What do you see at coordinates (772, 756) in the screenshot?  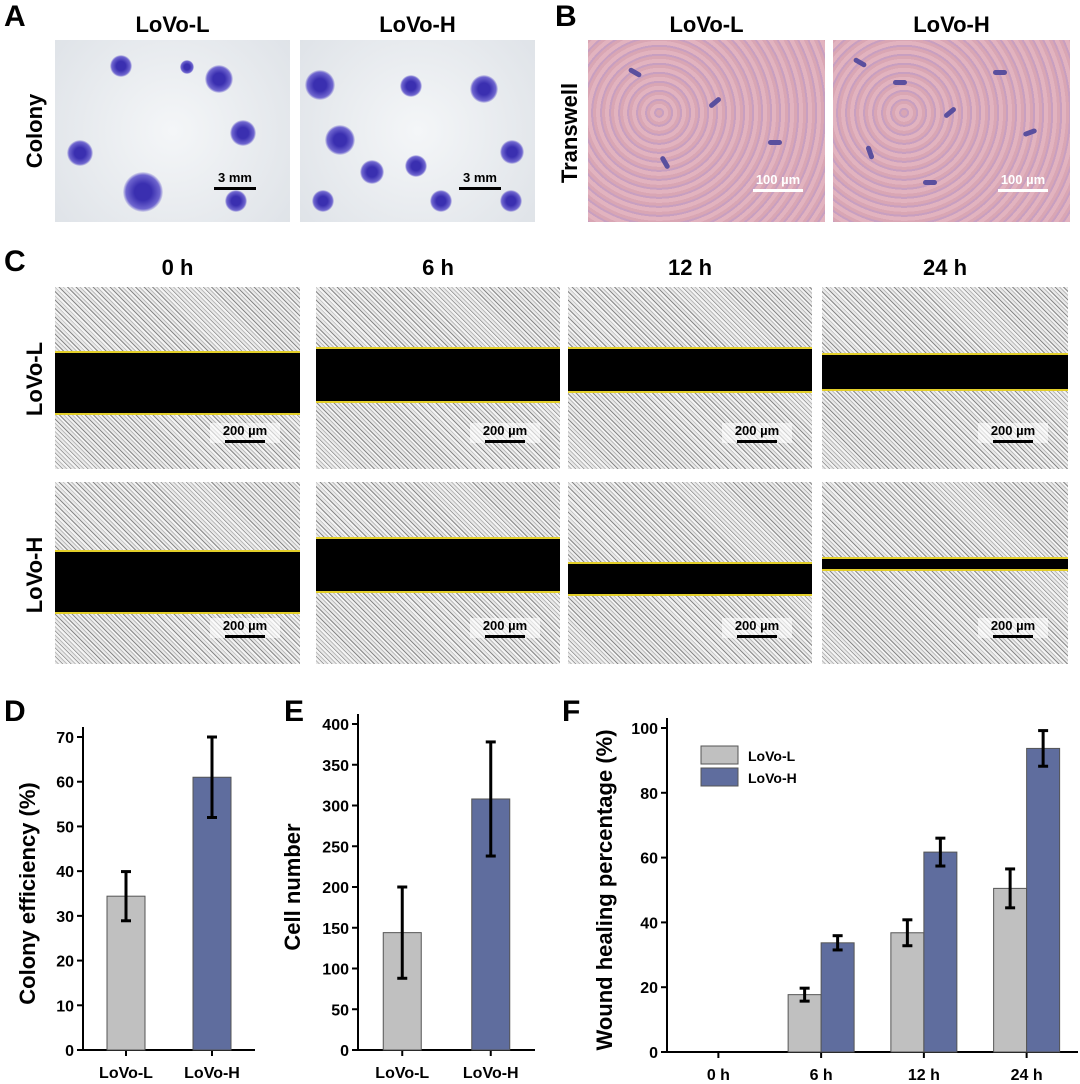 I see `legend-label: LoVo-L` at bounding box center [772, 756].